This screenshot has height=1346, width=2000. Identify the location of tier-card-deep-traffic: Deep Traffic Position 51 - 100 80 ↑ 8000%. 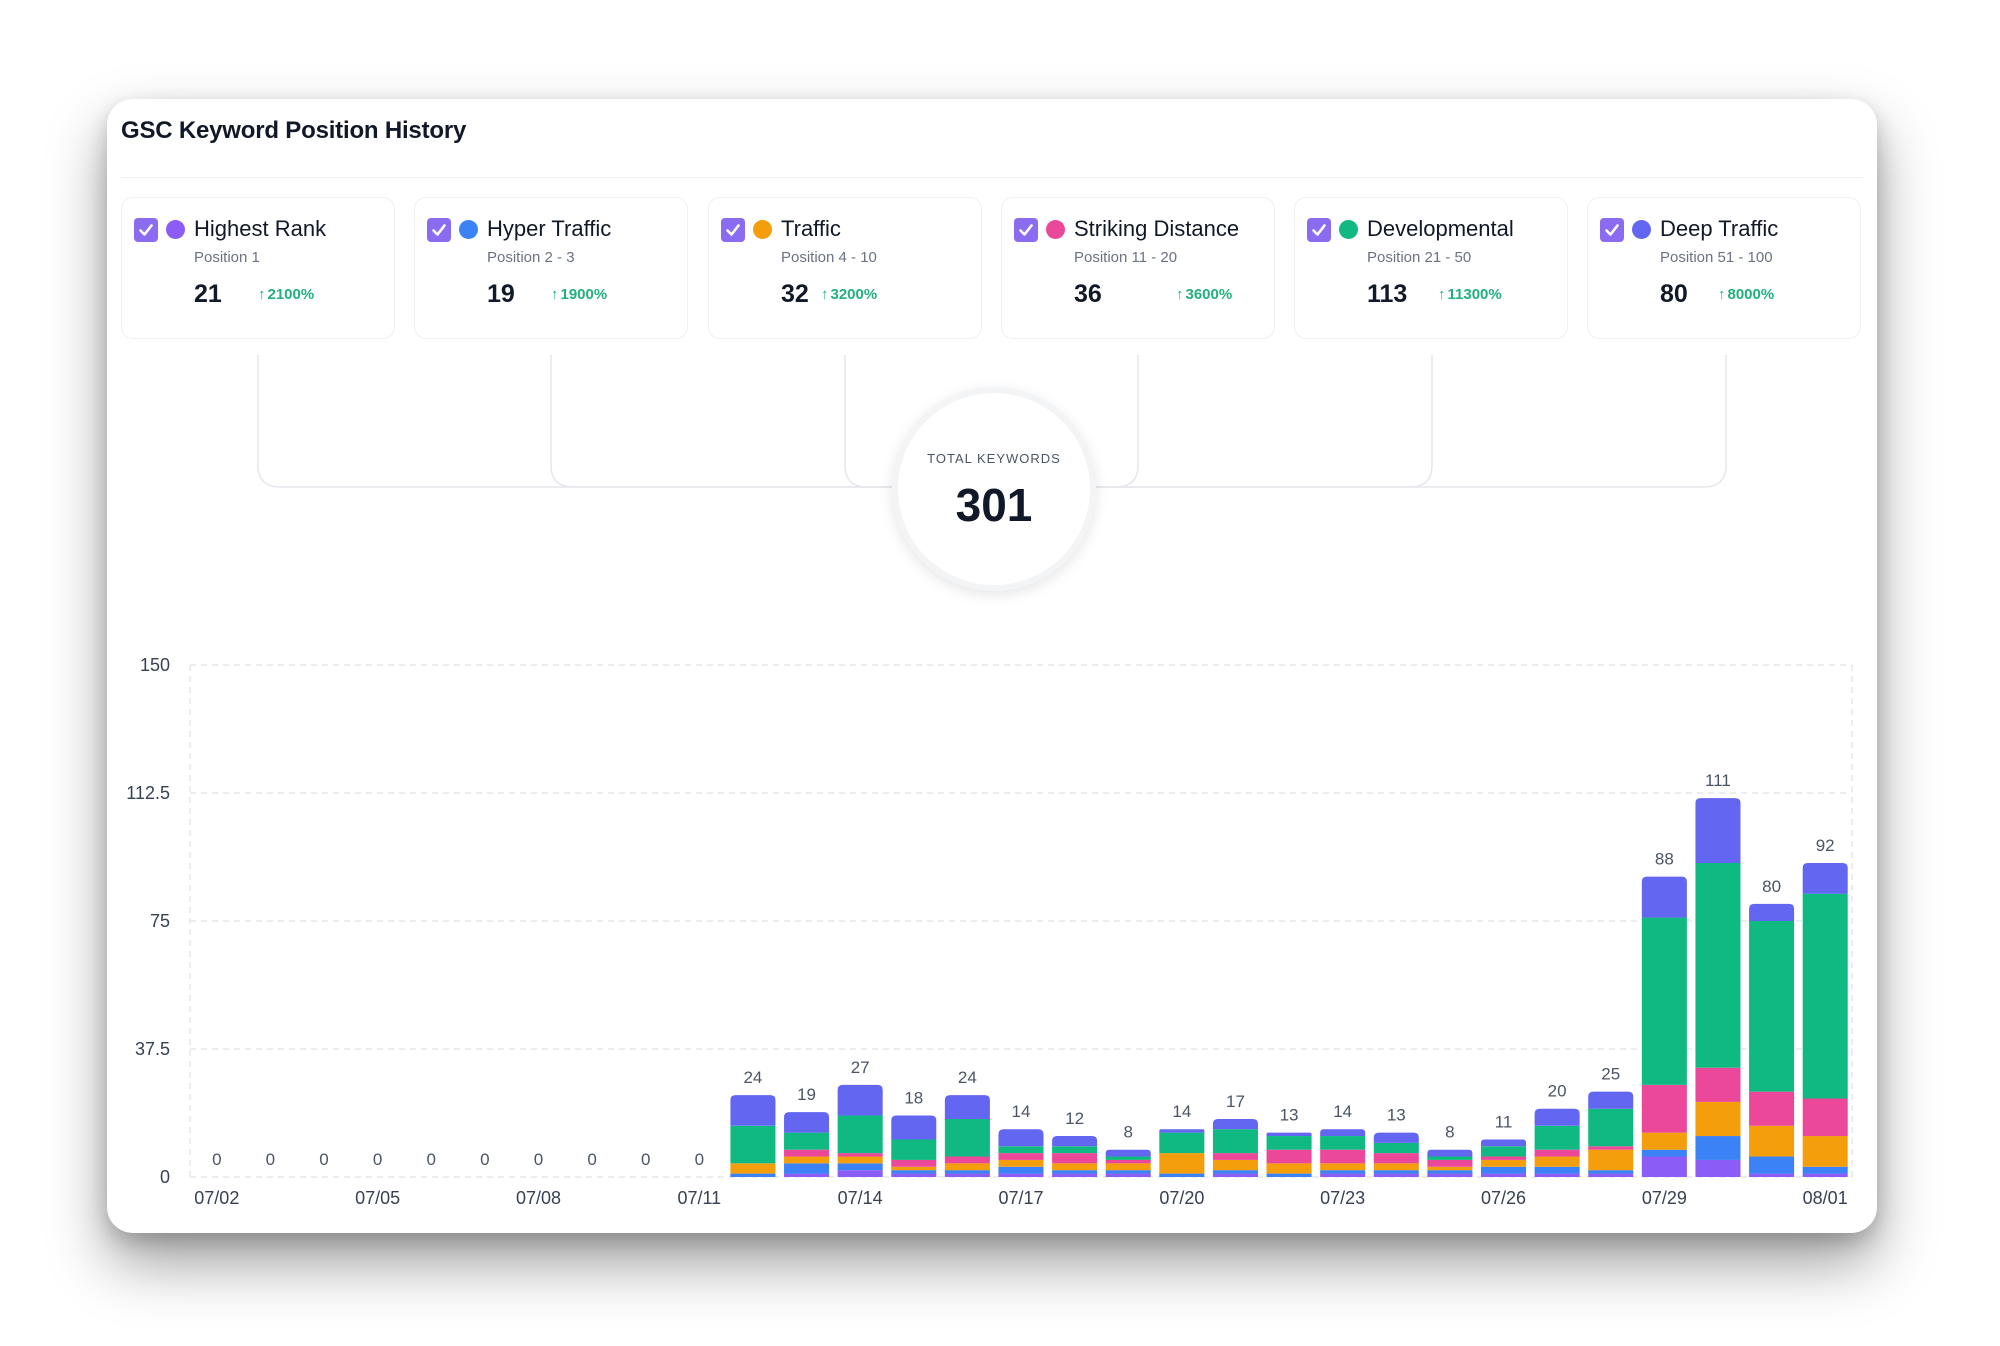
(1724, 268).